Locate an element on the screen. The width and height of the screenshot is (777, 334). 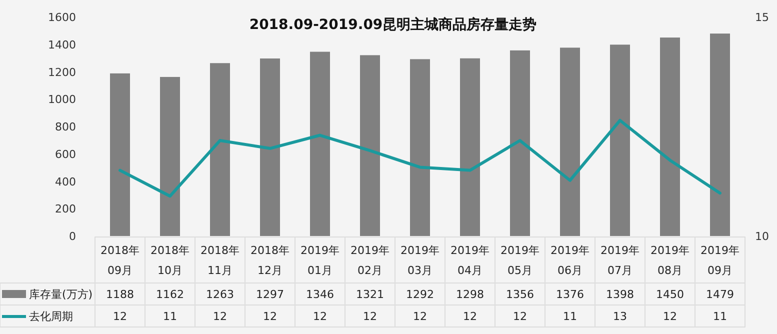
x-tick-label: 2019年 09月 is located at coordinates (720, 260).